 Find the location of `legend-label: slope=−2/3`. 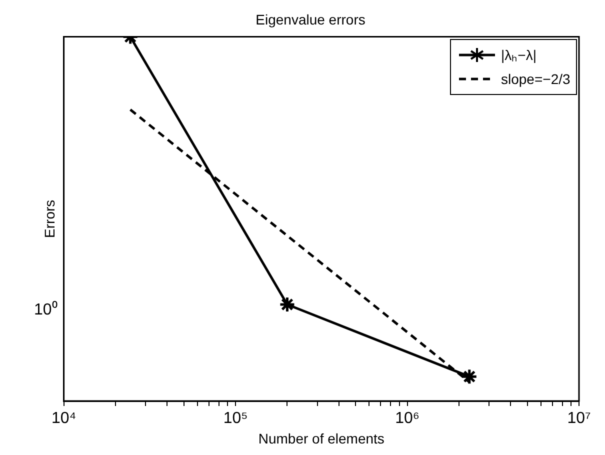

legend-label: slope=−2/3 is located at coordinates (535, 78).